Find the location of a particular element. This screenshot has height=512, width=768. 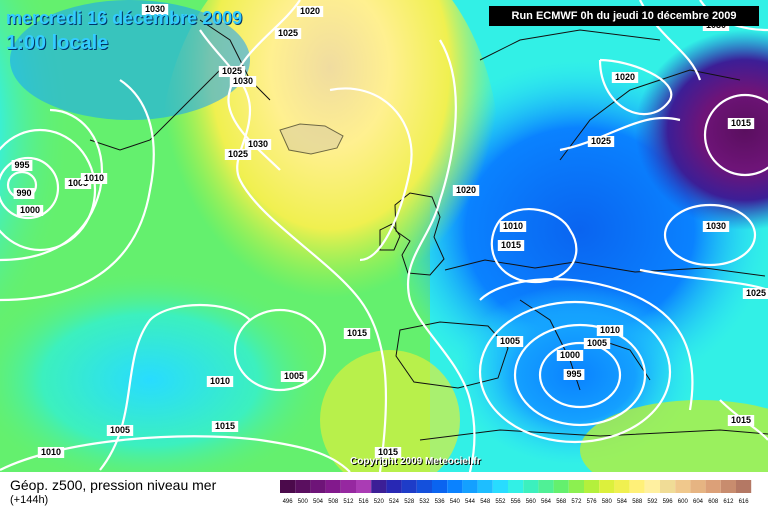

scale-value: 508 is located at coordinates (333, 502).